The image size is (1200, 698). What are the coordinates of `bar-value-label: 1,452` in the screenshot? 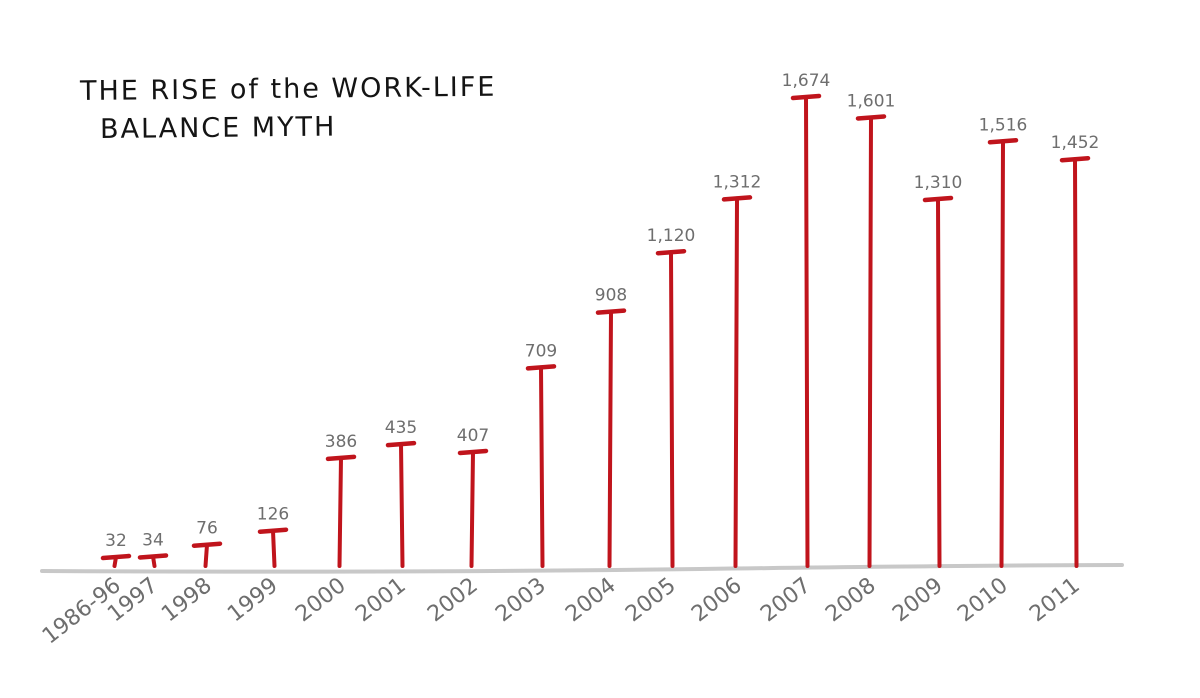 It's located at (1075, 143).